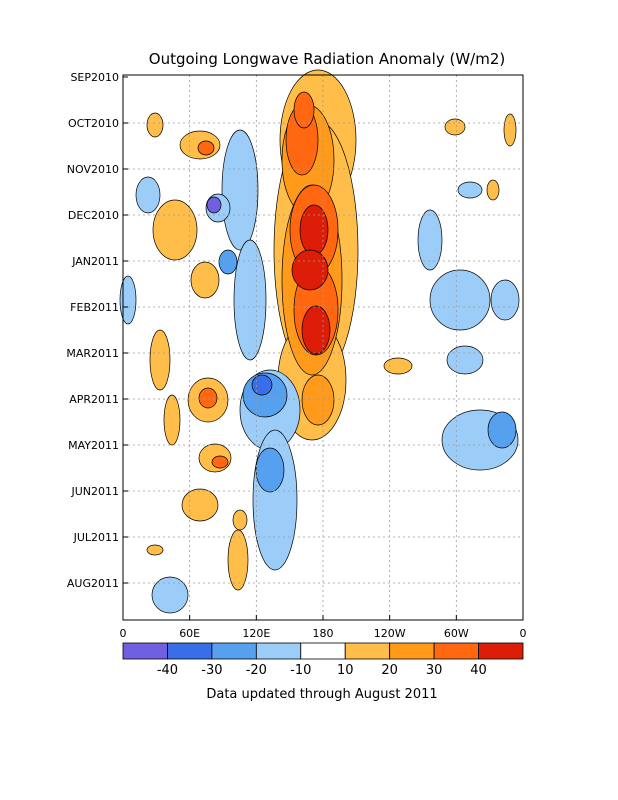 The height and width of the screenshot is (800, 618). What do you see at coordinates (323, 633) in the screenshot?
I see `x-tick-label: 180` at bounding box center [323, 633].